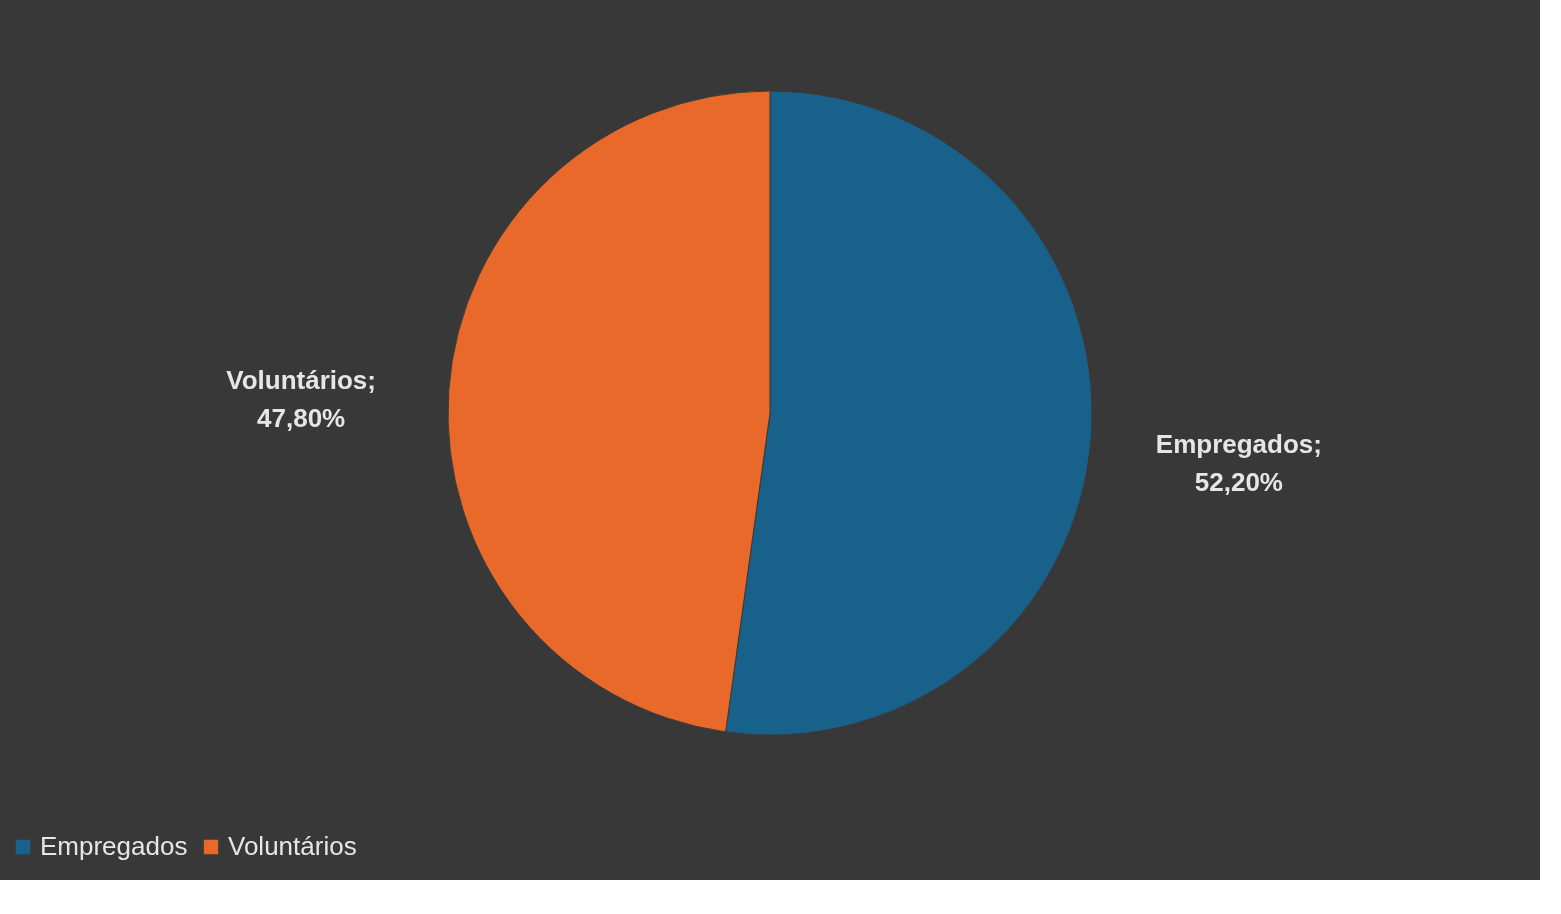 The width and height of the screenshot is (1561, 914). I want to click on legend-label: Empregados, so click(114, 846).